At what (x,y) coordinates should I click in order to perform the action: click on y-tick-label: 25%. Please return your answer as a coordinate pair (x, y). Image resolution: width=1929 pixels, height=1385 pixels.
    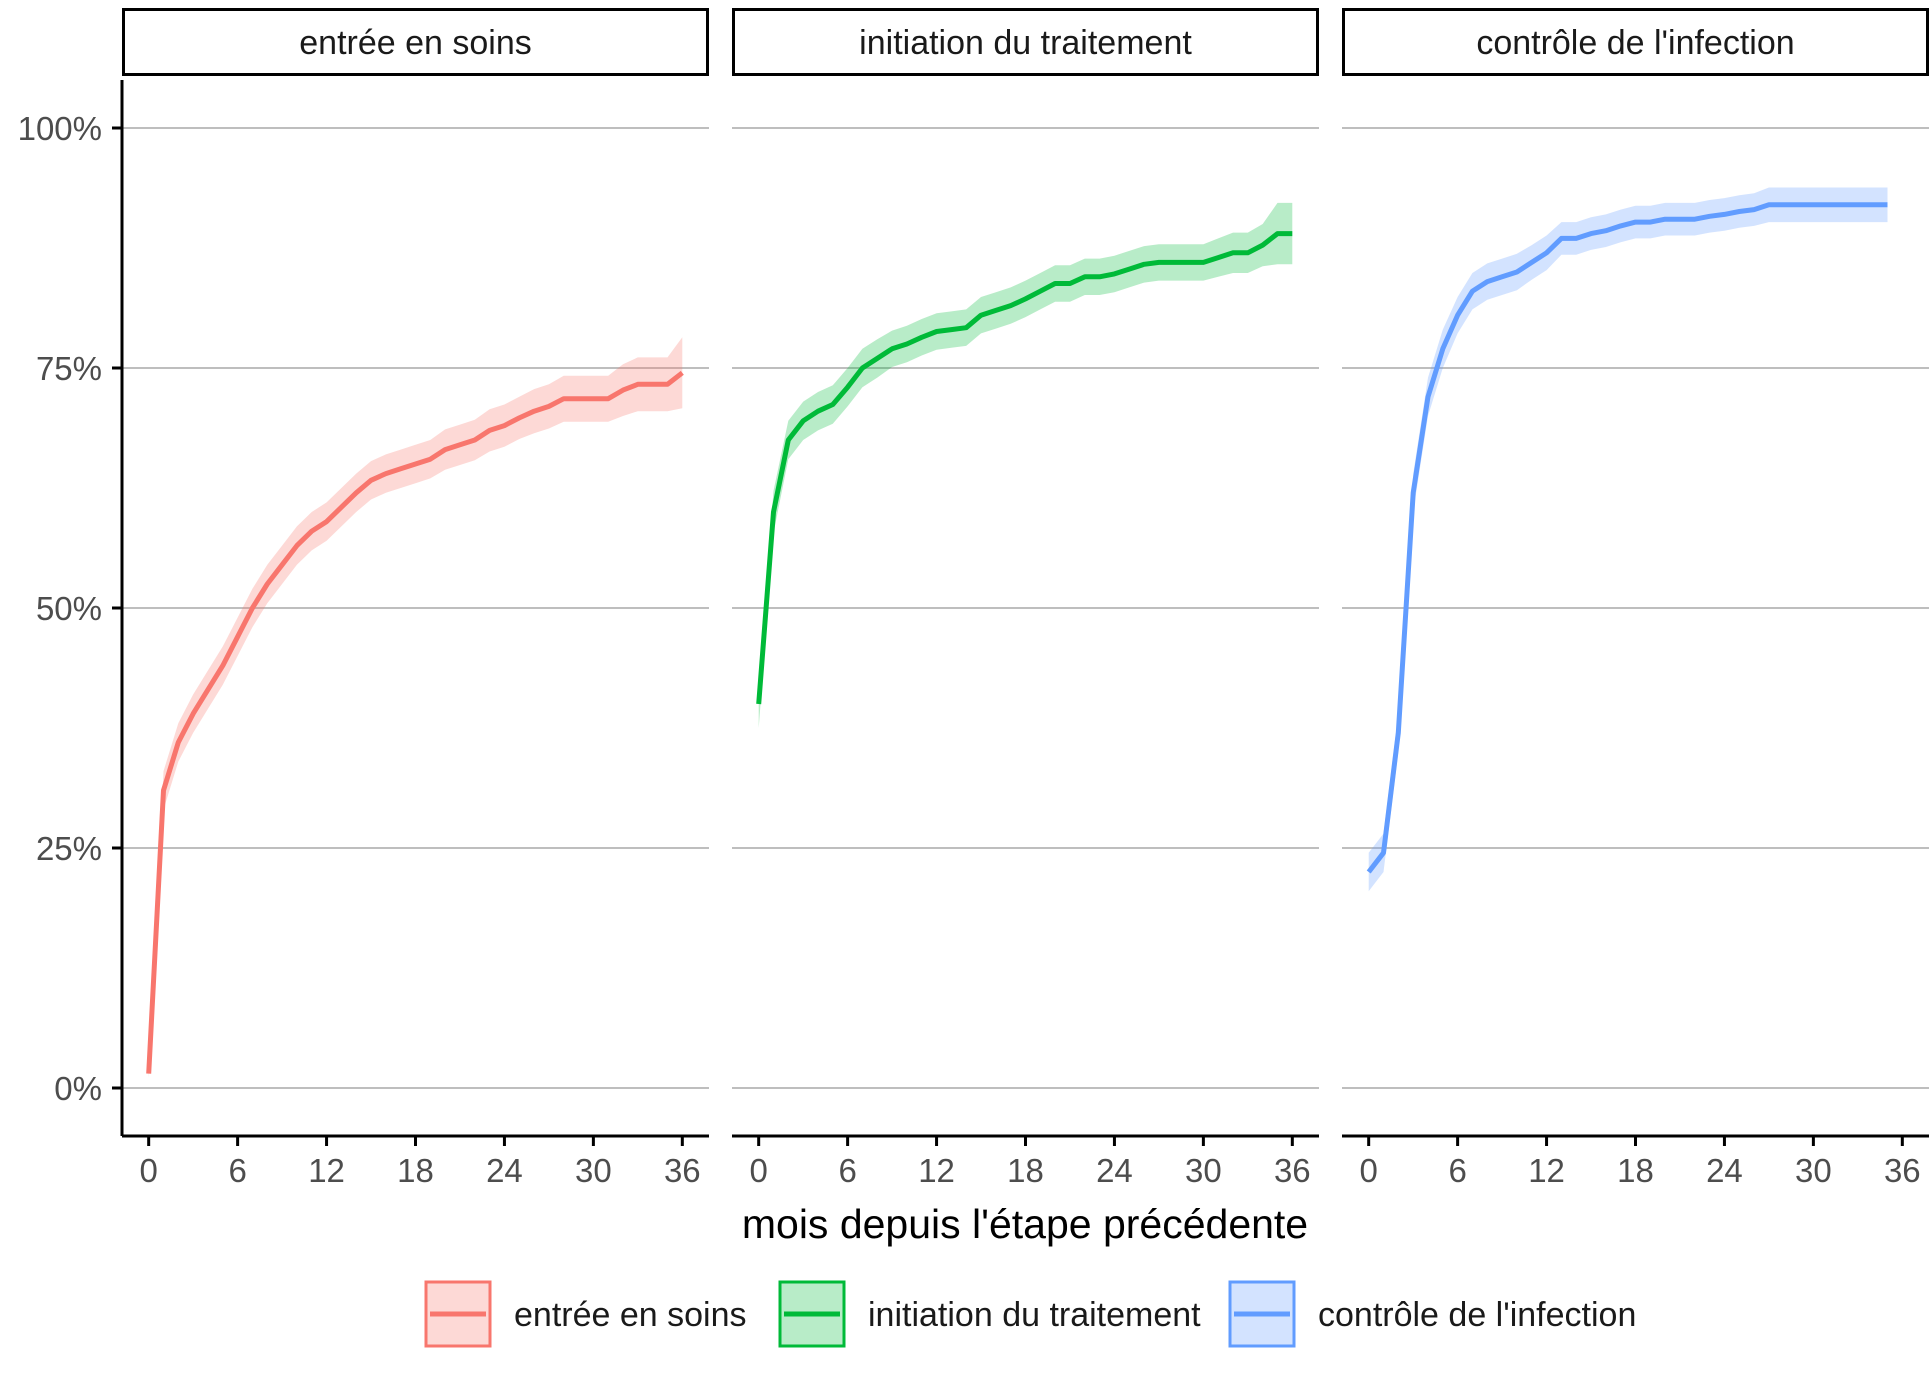
    Looking at the image, I should click on (69, 848).